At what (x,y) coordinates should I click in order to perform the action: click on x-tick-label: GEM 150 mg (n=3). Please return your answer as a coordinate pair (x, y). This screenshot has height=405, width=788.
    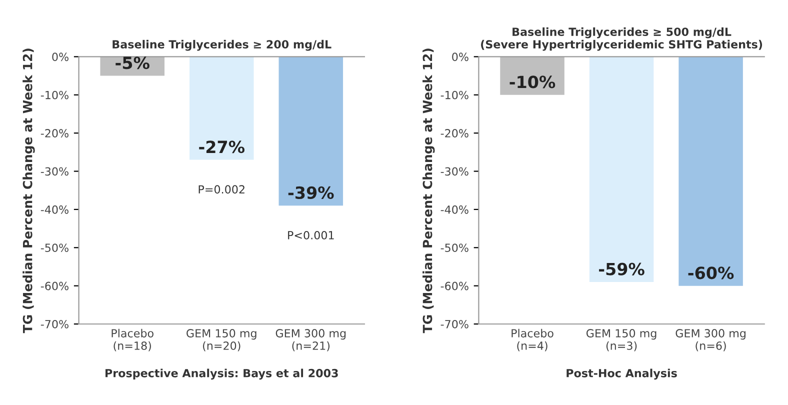
    Looking at the image, I should click on (621, 340).